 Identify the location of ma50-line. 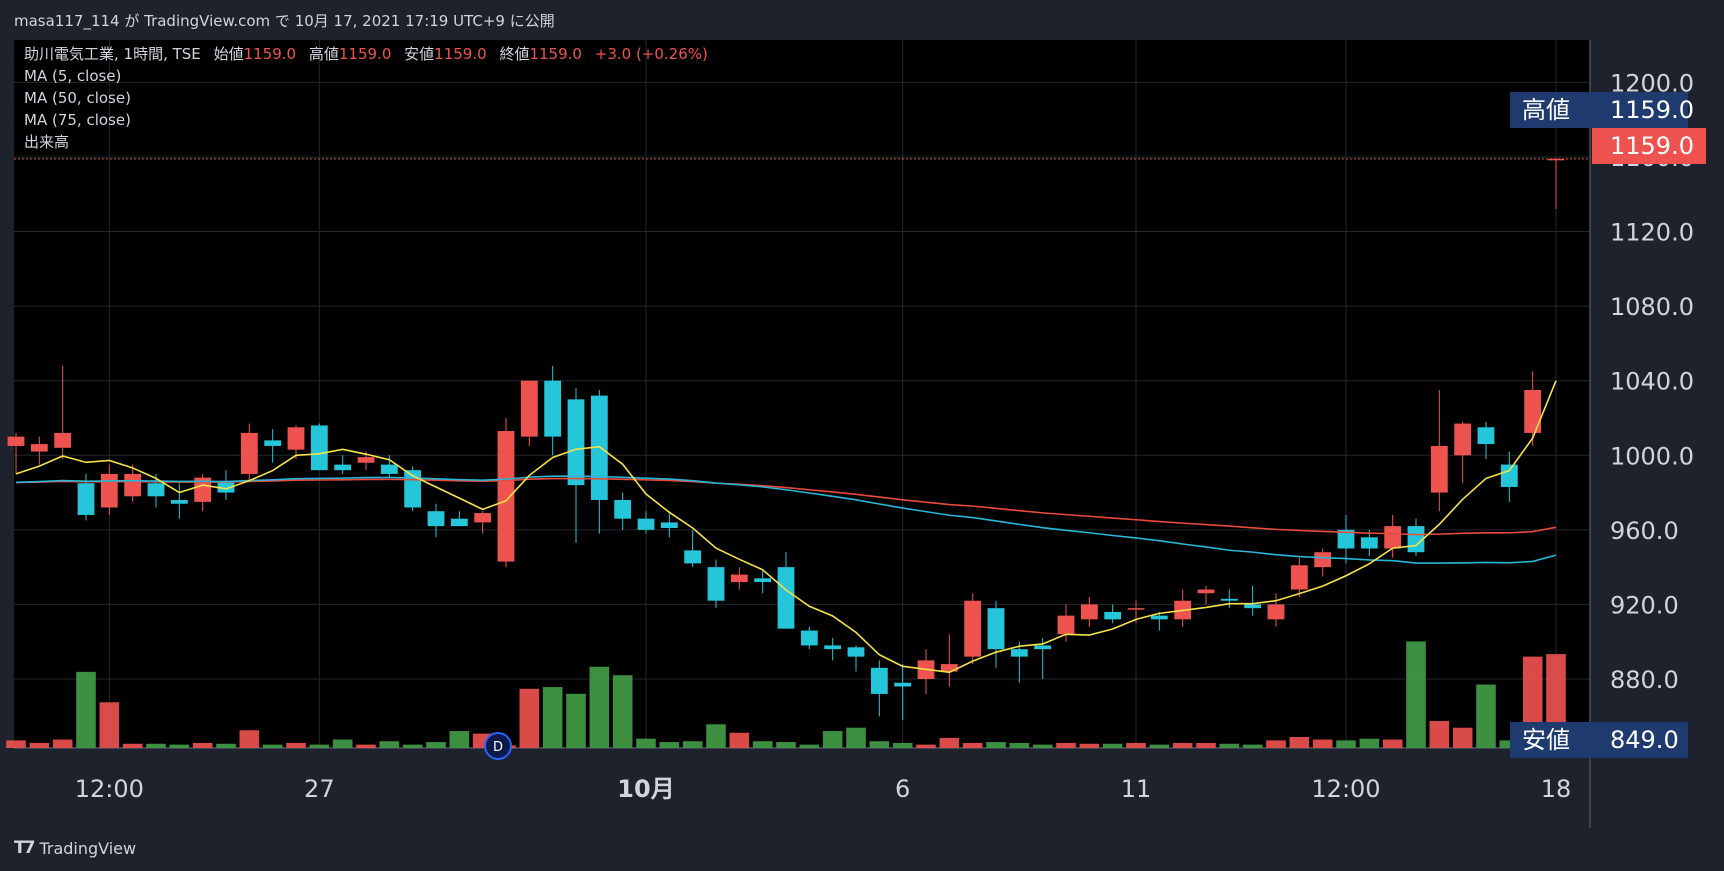
(786, 519).